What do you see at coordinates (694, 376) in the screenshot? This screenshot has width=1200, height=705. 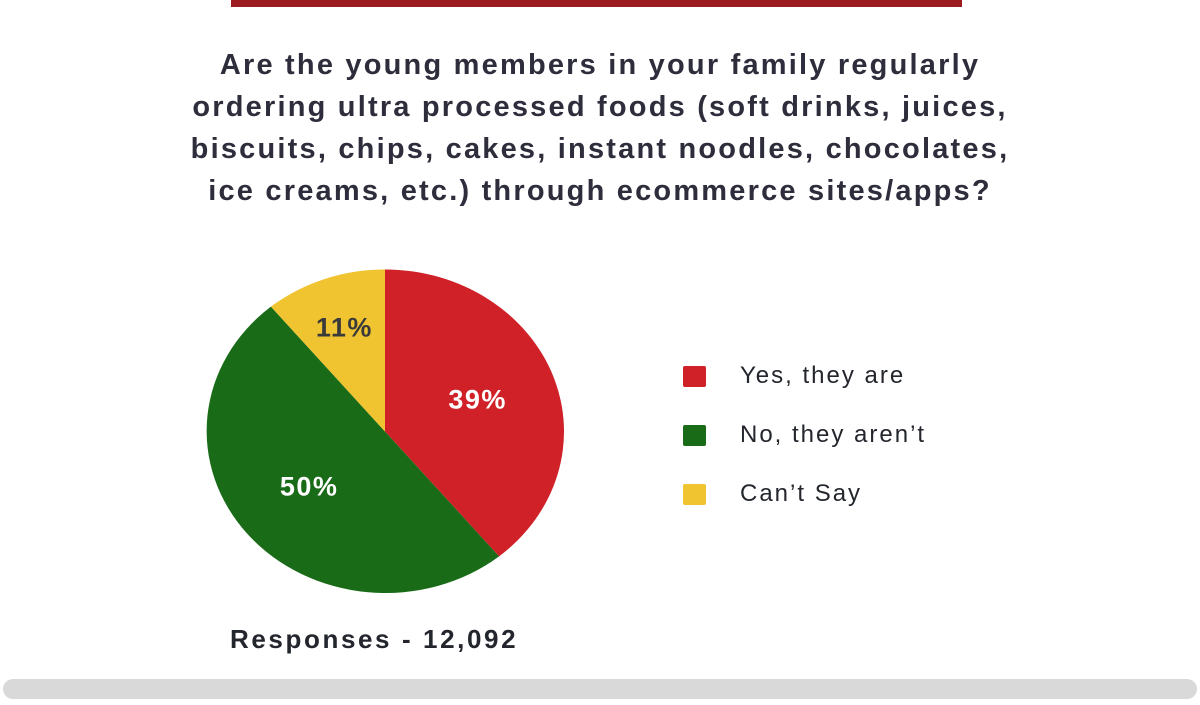 I see `legend-swatch-yes` at bounding box center [694, 376].